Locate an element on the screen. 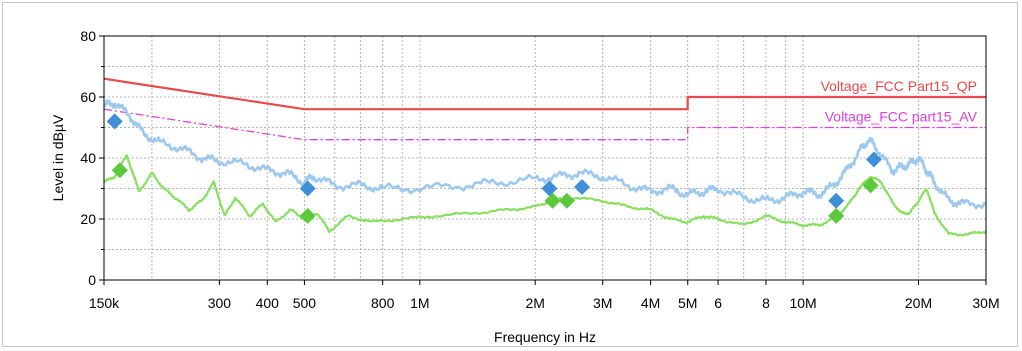  limit-label-av: Voltage_FCC part15_AV is located at coordinates (901, 117).